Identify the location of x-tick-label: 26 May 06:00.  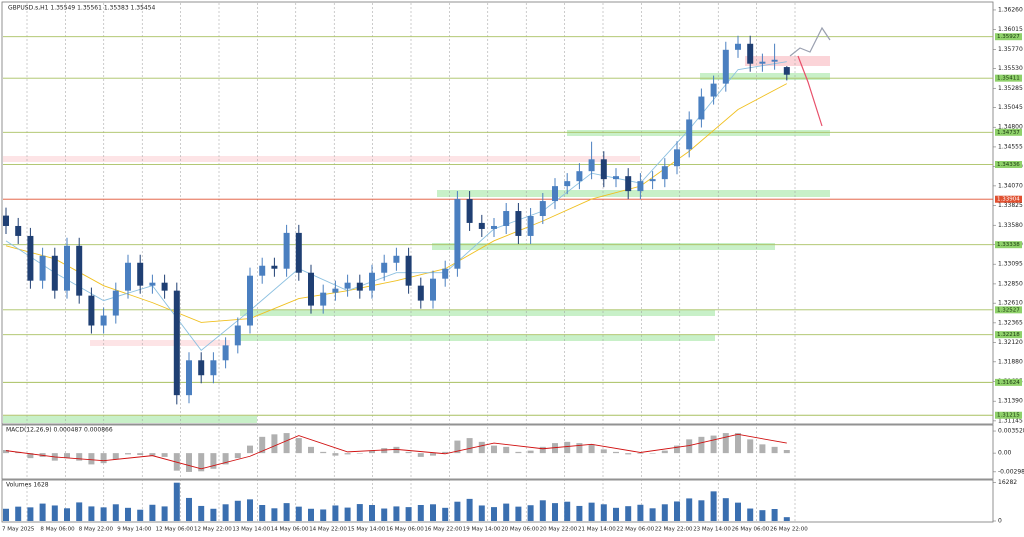
(751, 530).